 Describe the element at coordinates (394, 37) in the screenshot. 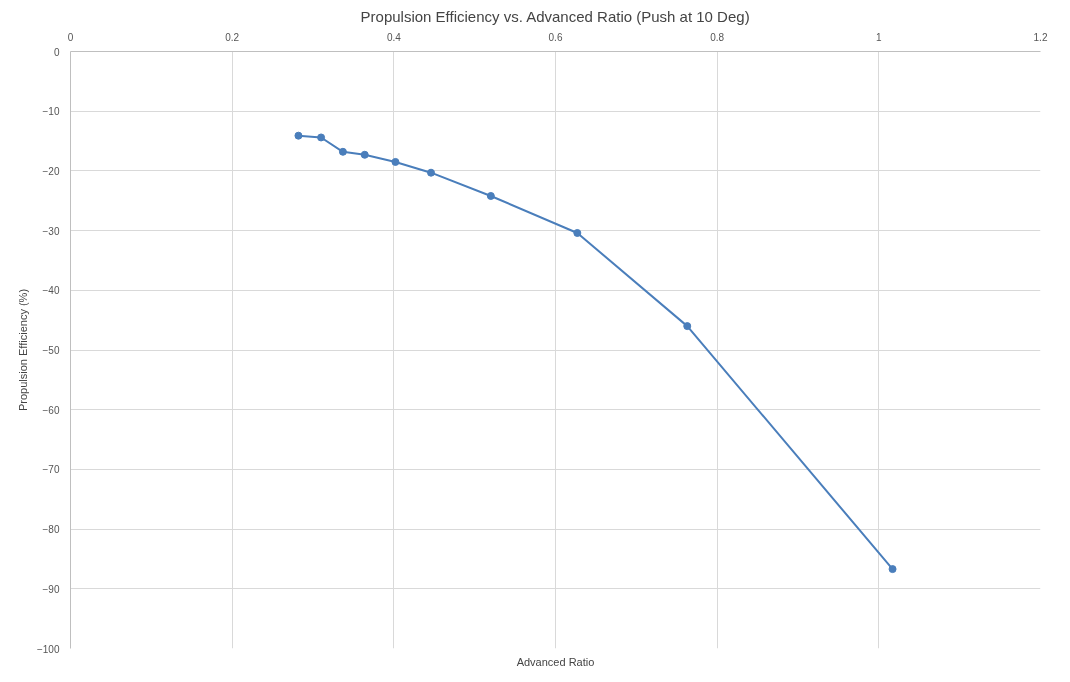

I see `x-tick-label: 0.4` at that location.